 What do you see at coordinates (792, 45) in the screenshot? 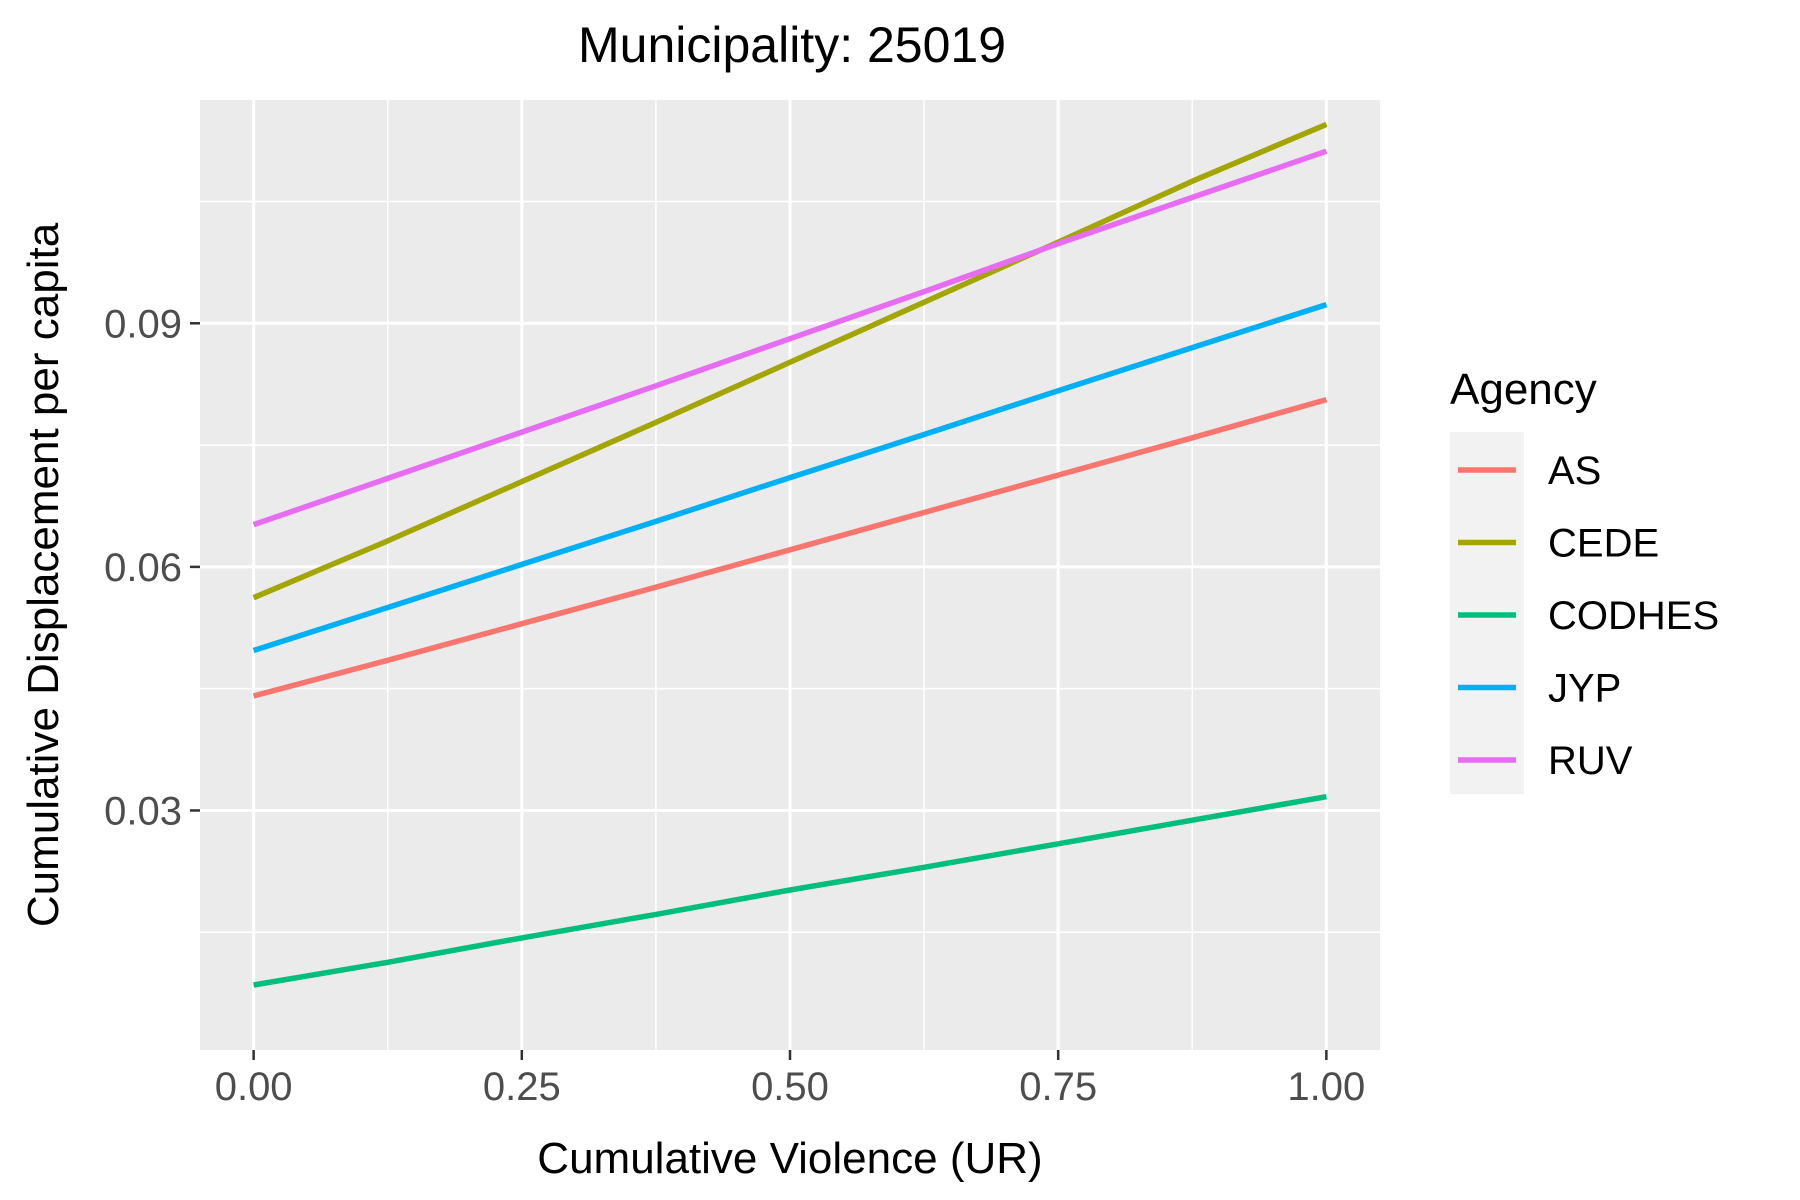
I see `chart-title: Municipality: 25019` at bounding box center [792, 45].